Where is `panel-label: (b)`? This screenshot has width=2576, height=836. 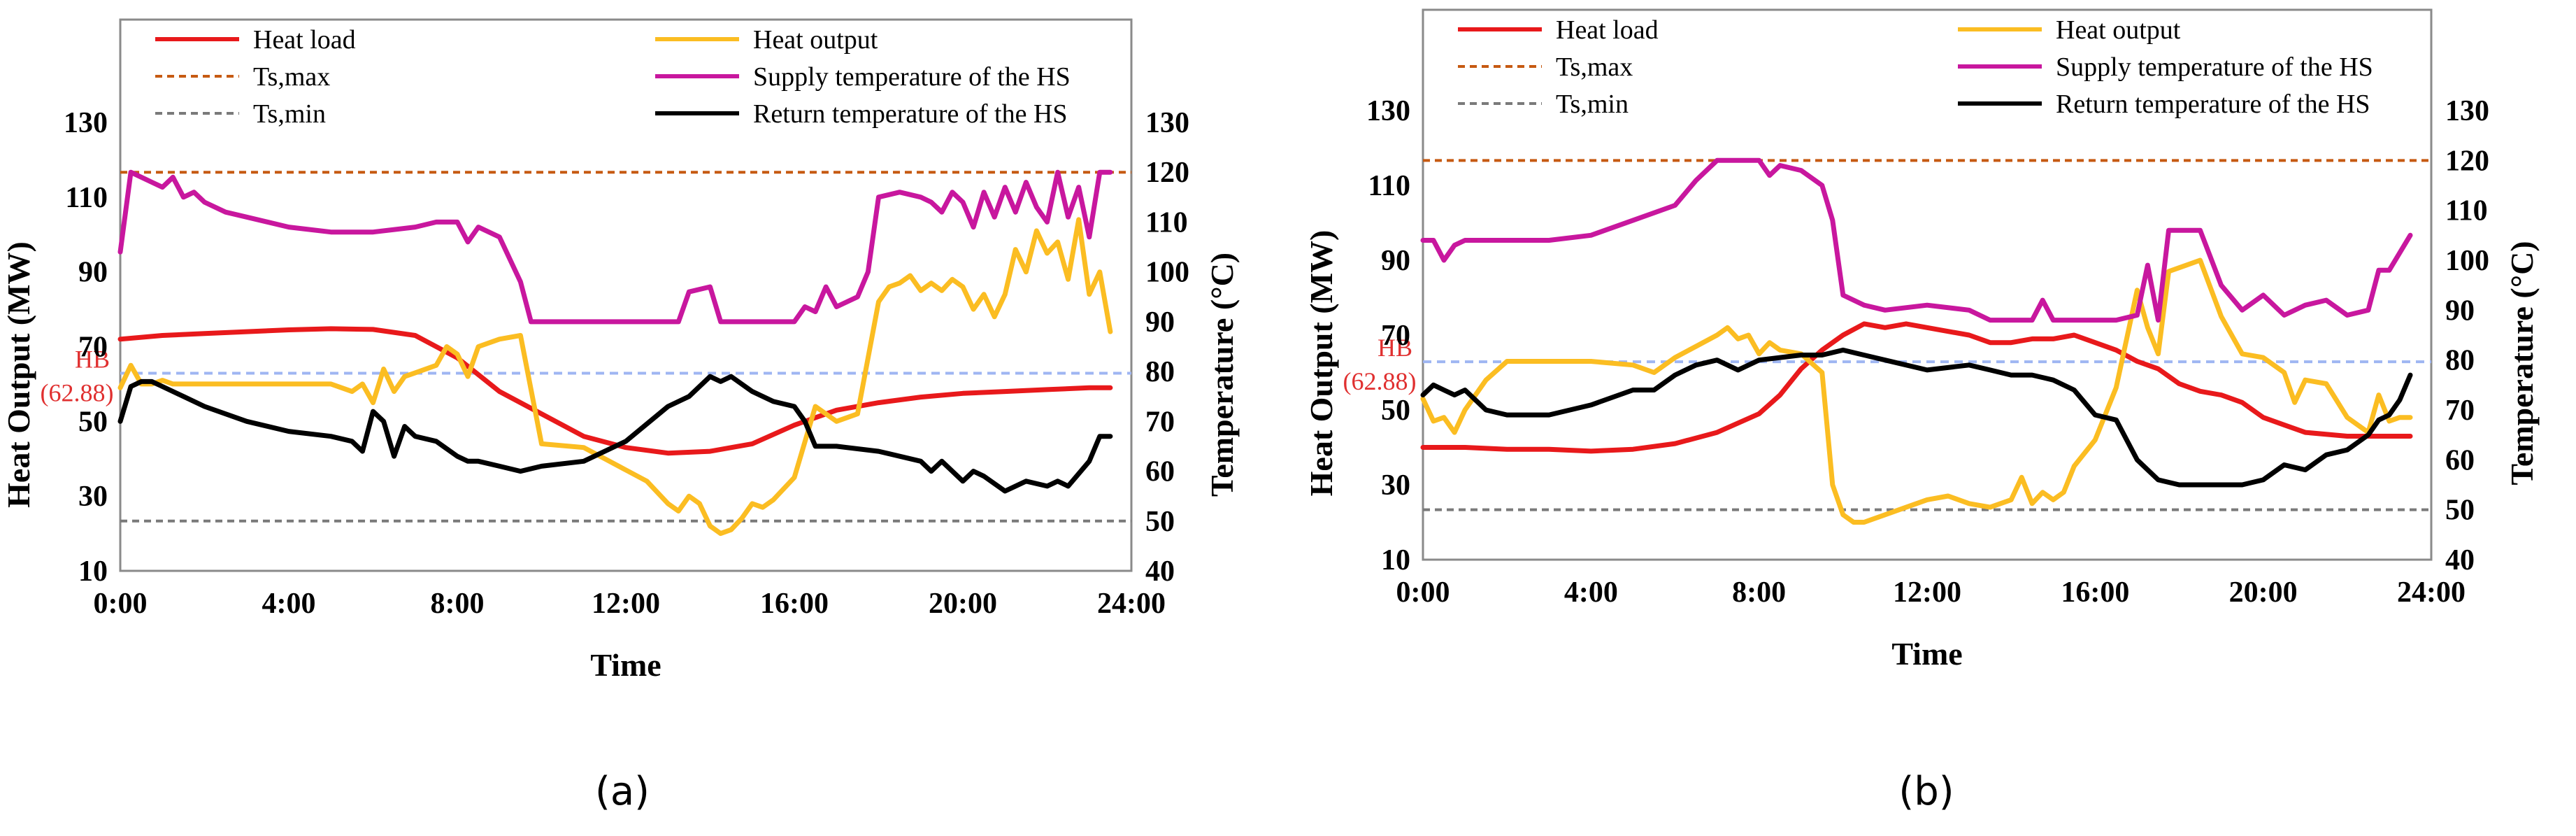 panel-label: (b) is located at coordinates (1926, 791).